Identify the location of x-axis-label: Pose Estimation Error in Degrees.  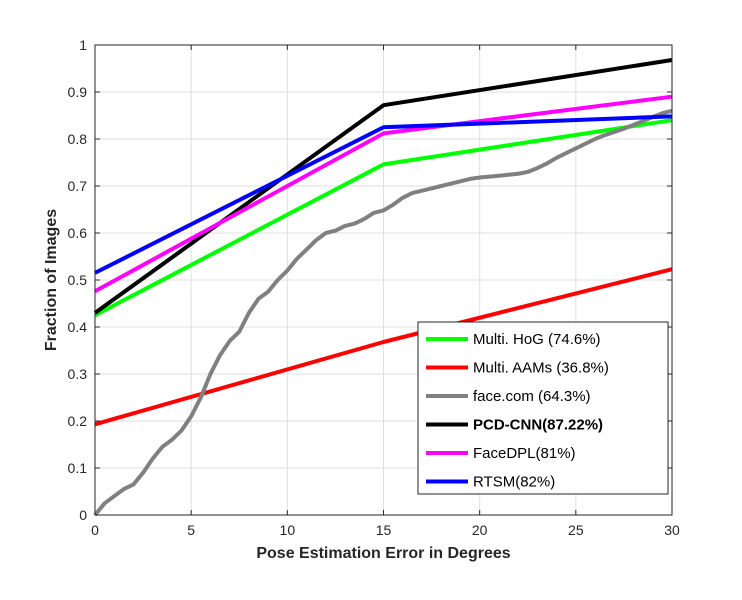
(383, 553).